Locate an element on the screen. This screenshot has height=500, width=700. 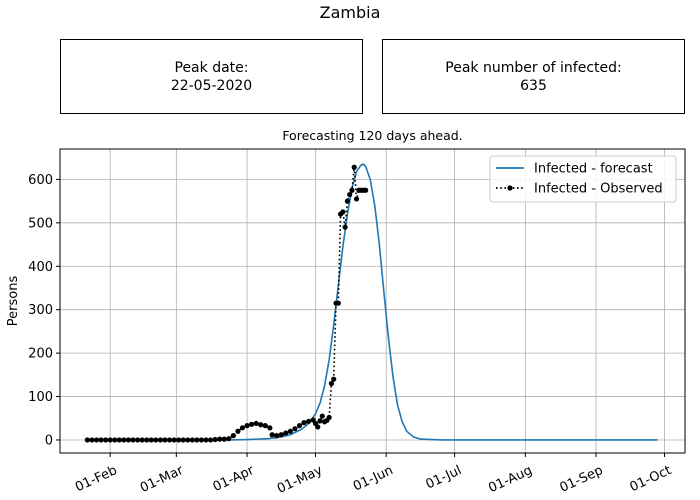
legend-observed-marker is located at coordinates (510, 188).